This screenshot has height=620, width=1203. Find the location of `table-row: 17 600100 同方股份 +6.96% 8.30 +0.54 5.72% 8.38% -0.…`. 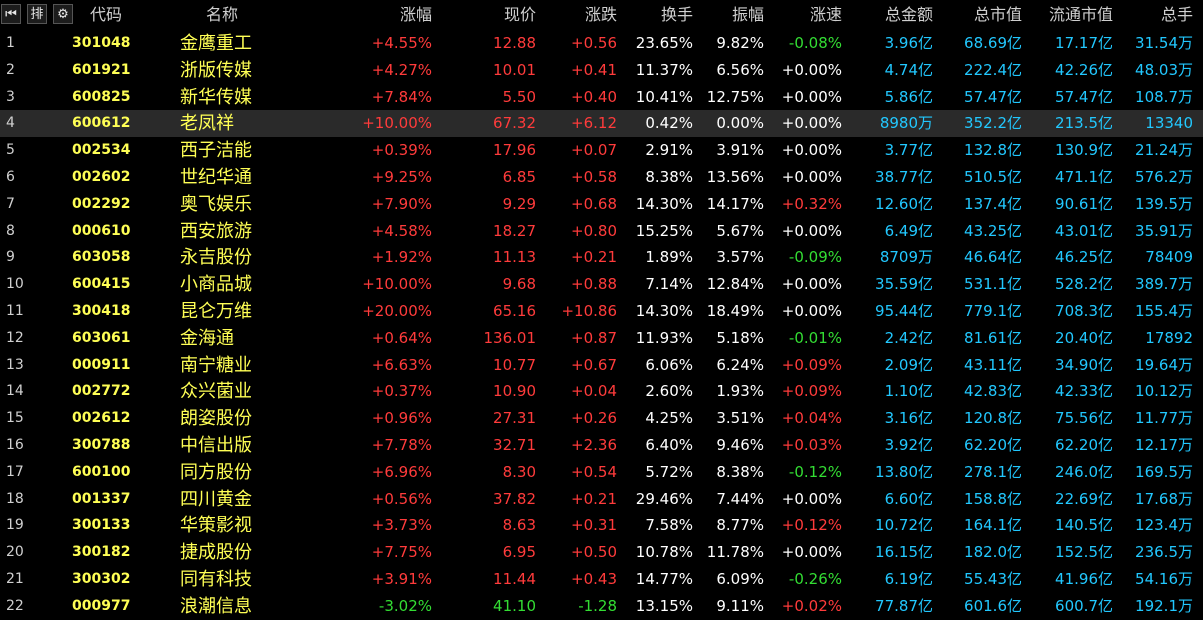

table-row: 17 600100 同方股份 +6.96% 8.30 +0.54 5.72% 8.38% -0.… is located at coordinates (601, 472).